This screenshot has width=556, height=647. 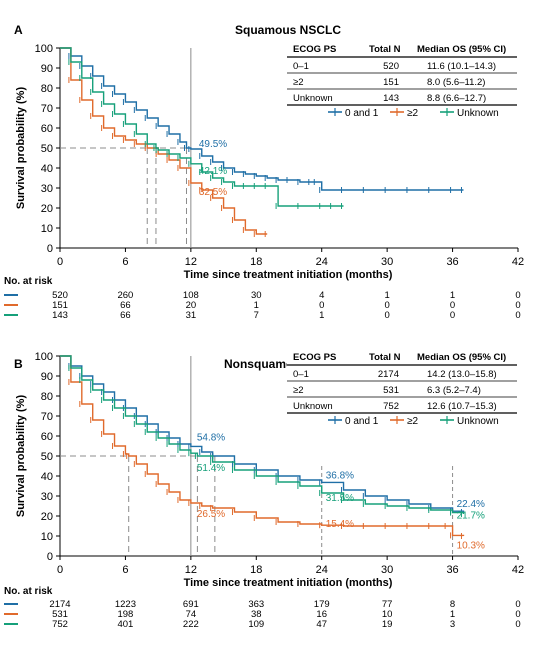 What do you see at coordinates (461, 66) in the screenshot?
I see `table-cell: 11.6 (10.1–14.3)` at bounding box center [461, 66].